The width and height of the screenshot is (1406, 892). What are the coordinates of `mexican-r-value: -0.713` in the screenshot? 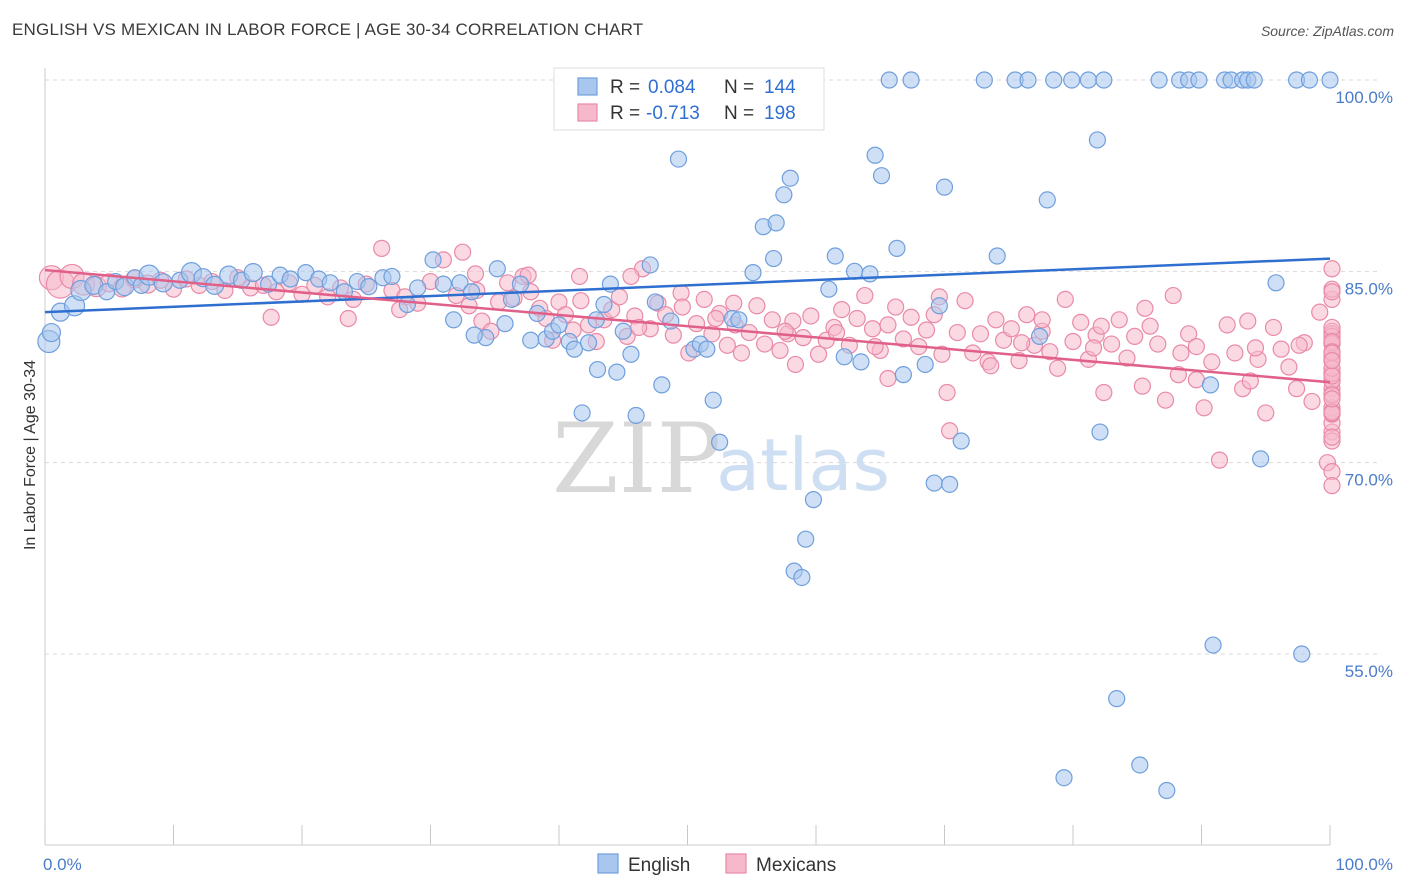 It's located at (673, 113).